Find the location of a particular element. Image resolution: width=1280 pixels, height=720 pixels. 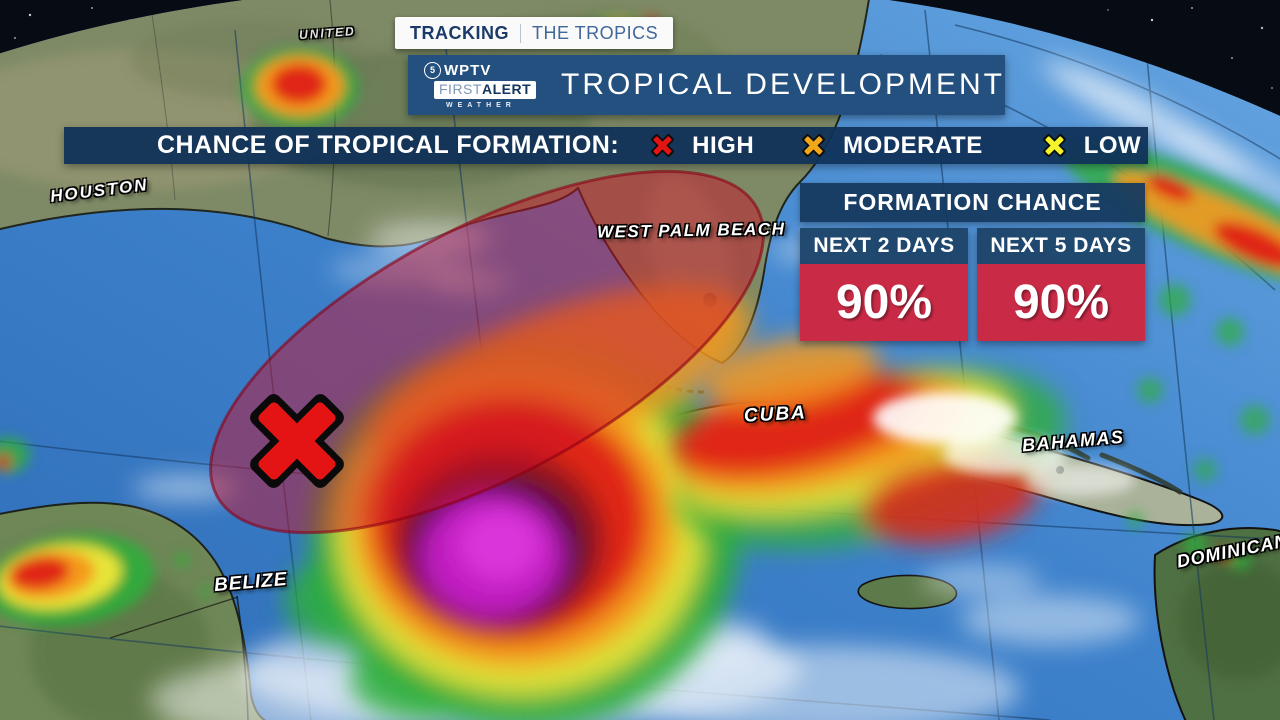

page-title: TROPICAL DEVELOPMENT is located at coordinates (783, 84).